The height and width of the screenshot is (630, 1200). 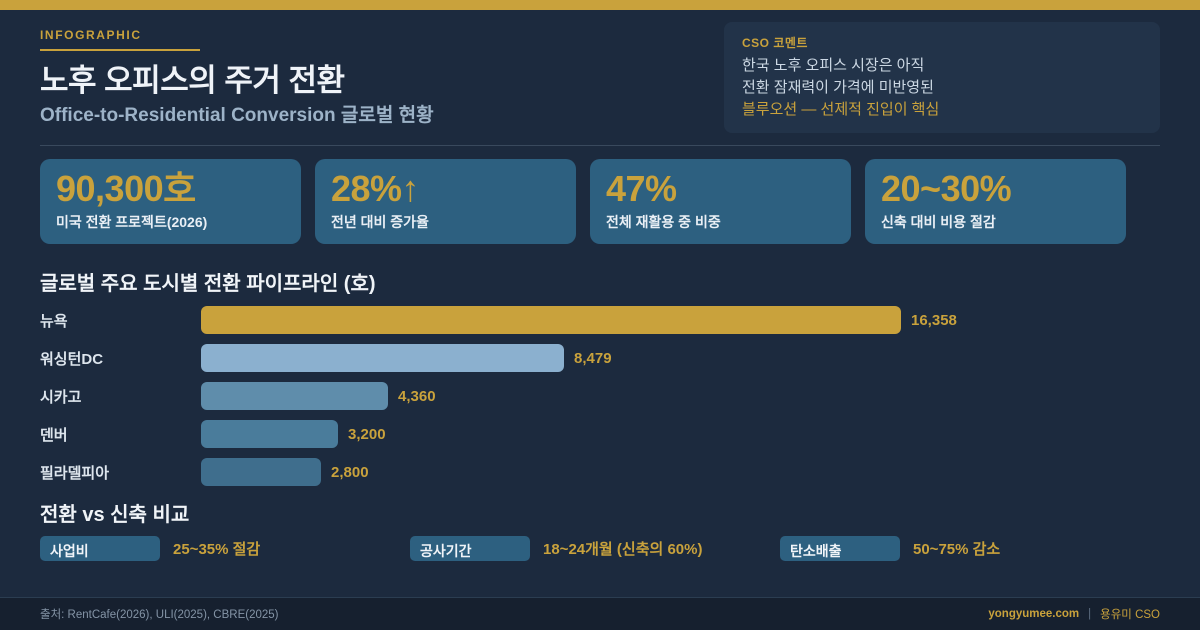 What do you see at coordinates (1034, 614) in the screenshot?
I see `website-link: yongyumee.com` at bounding box center [1034, 614].